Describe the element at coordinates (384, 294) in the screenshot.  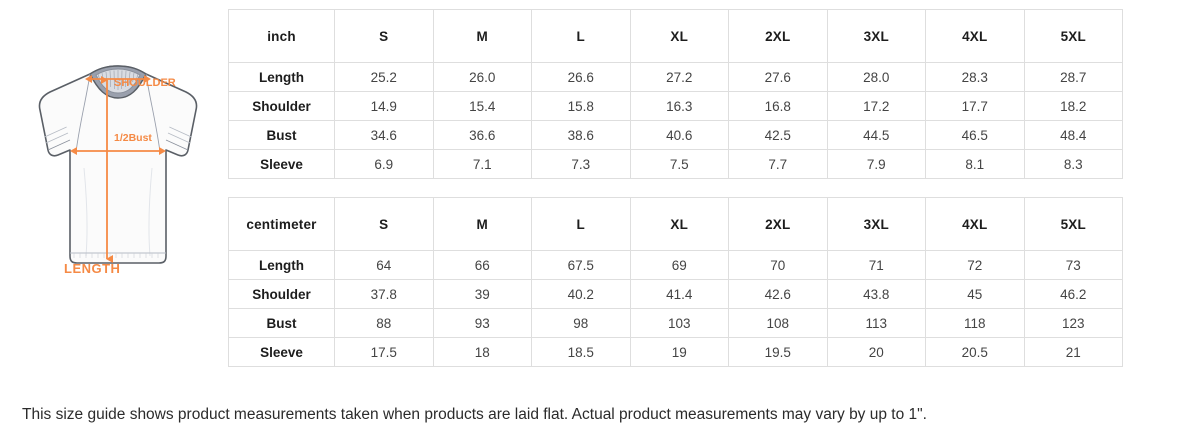
I see `cell-shoulder-s: 37.8` at that location.